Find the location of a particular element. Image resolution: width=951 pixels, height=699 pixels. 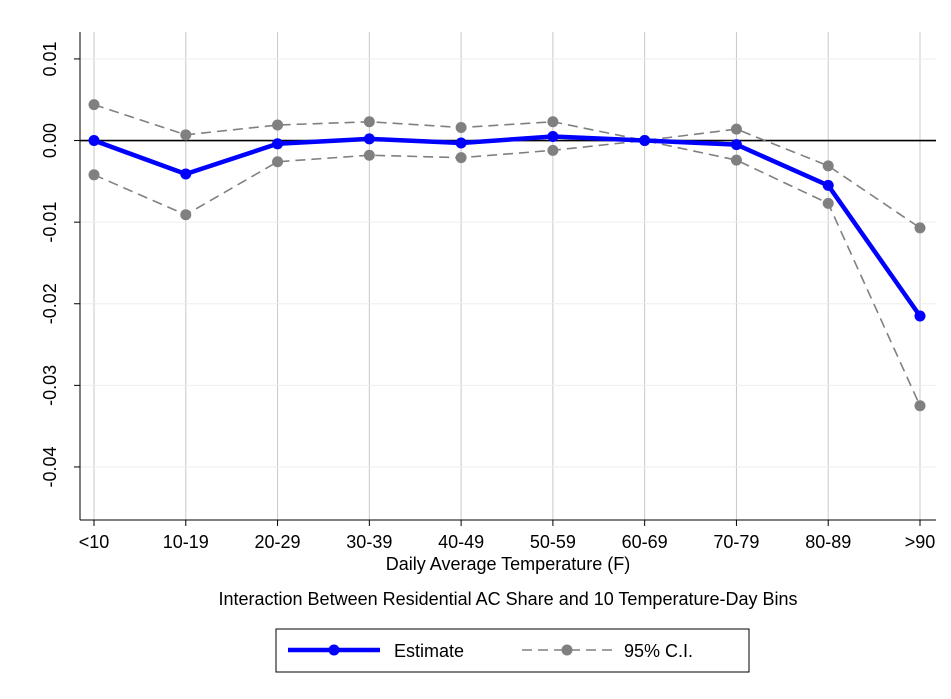

legend-estimate-marker is located at coordinates (334, 650).